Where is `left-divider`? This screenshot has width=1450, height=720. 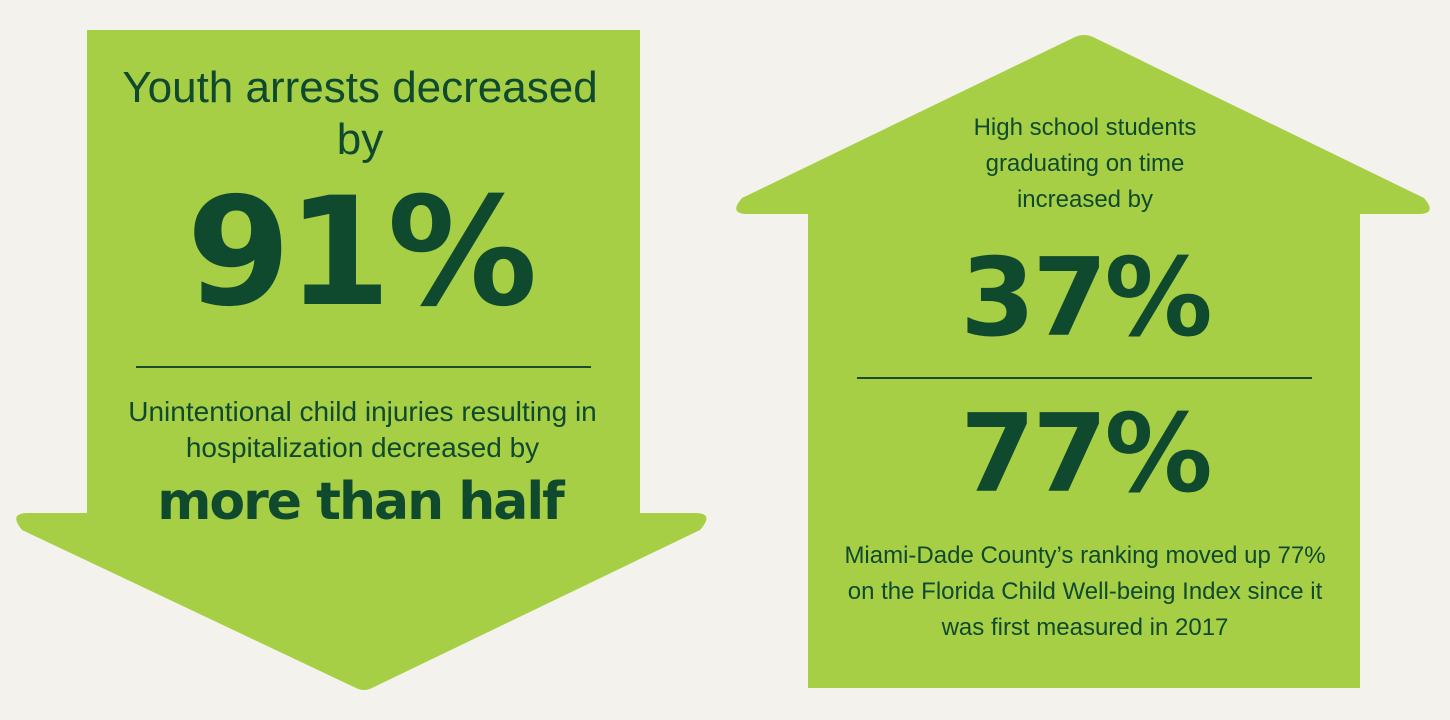
left-divider is located at coordinates (363, 367).